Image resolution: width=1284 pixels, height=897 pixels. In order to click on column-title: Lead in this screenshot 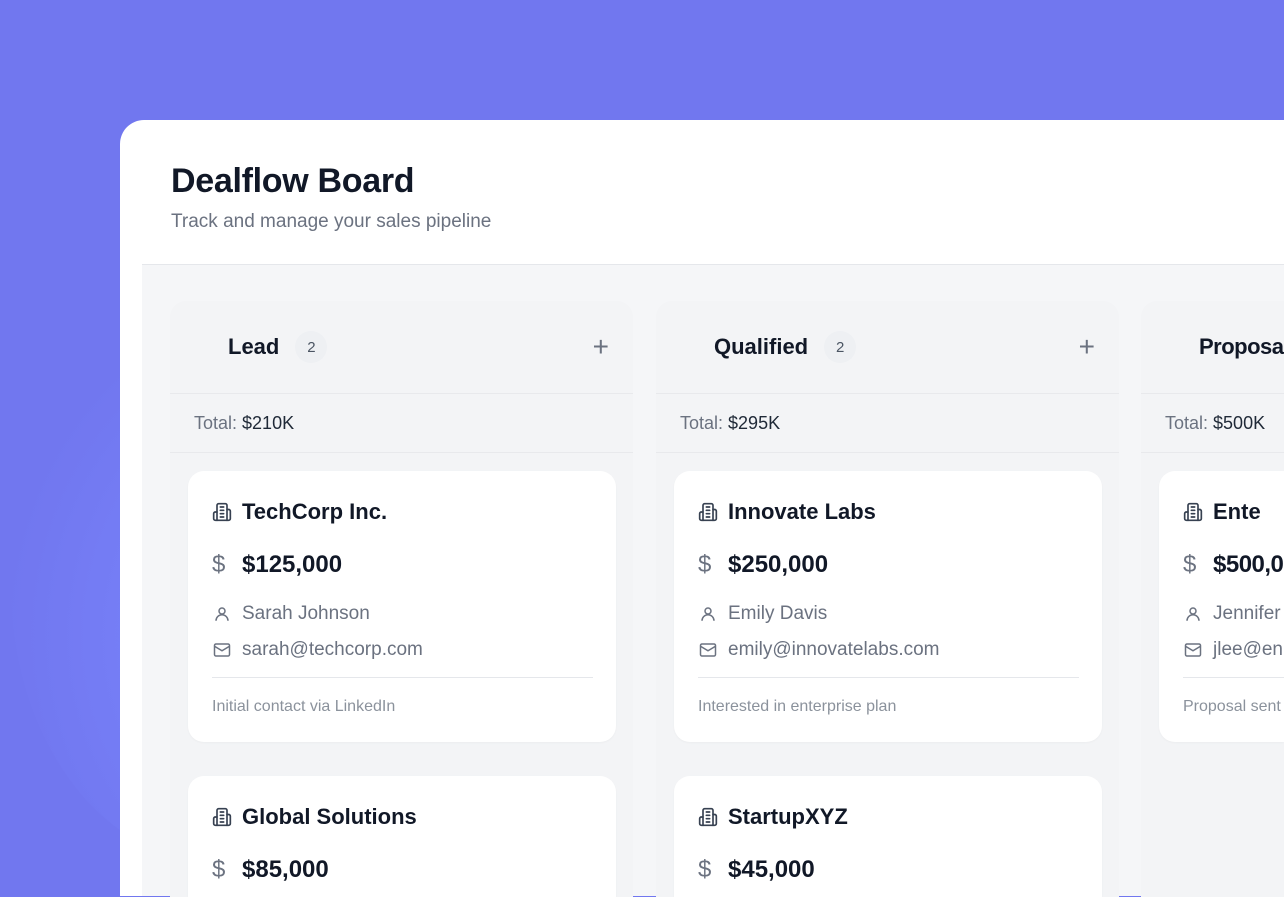, I will do `click(254, 346)`.